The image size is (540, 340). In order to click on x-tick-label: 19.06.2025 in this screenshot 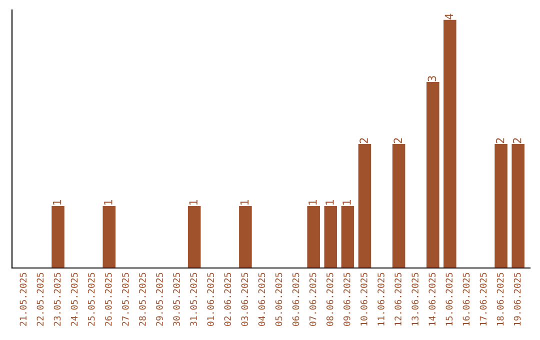, I will do `click(517, 299)`.